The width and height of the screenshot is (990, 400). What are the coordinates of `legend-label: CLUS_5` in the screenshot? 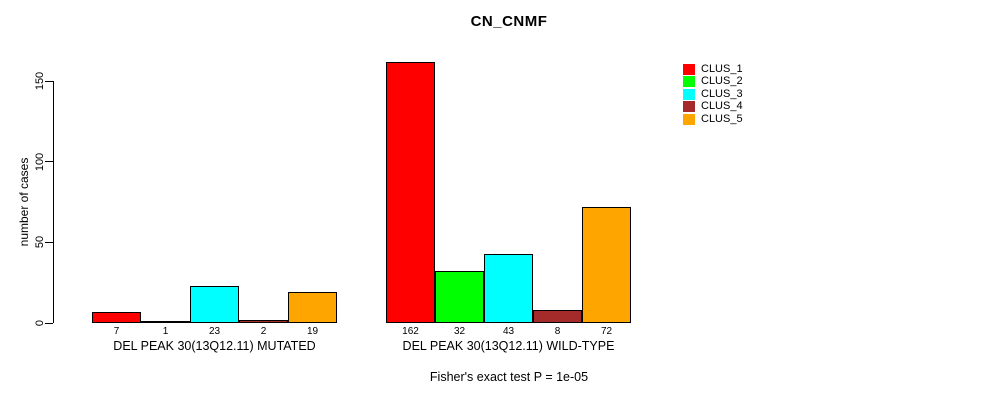 It's located at (722, 118).